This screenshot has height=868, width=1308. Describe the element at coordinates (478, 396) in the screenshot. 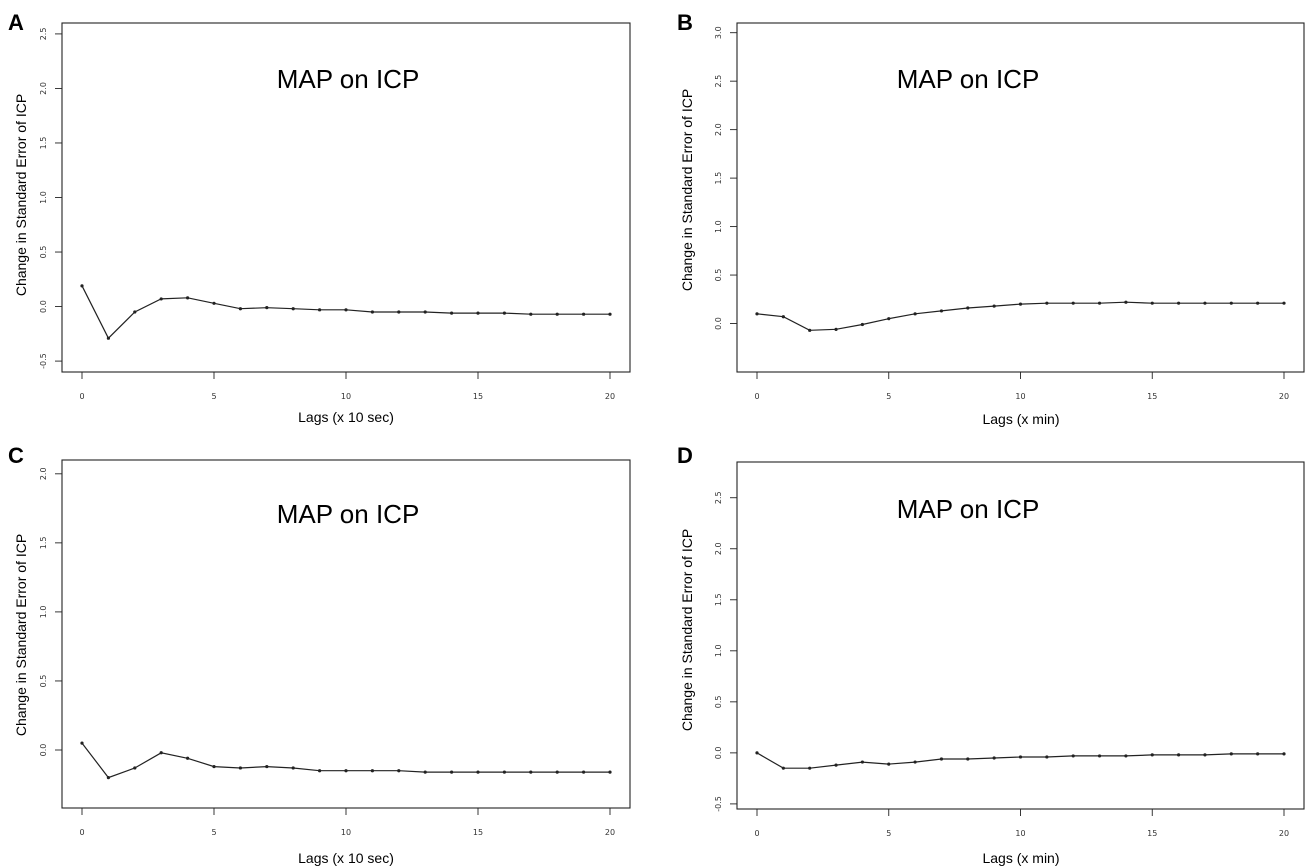

I see `panel-a-x-tick-label: 15` at that location.